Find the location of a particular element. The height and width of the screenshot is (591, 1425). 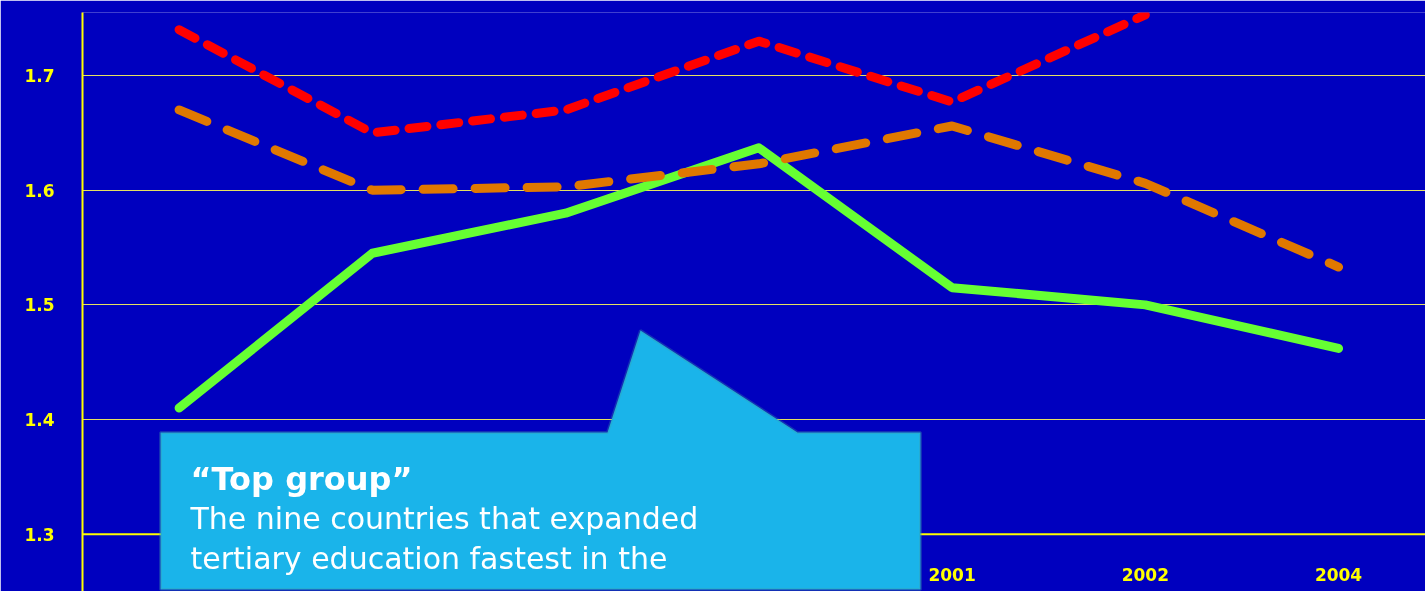

x-tick-label: 2004 is located at coordinates (1338, 575).